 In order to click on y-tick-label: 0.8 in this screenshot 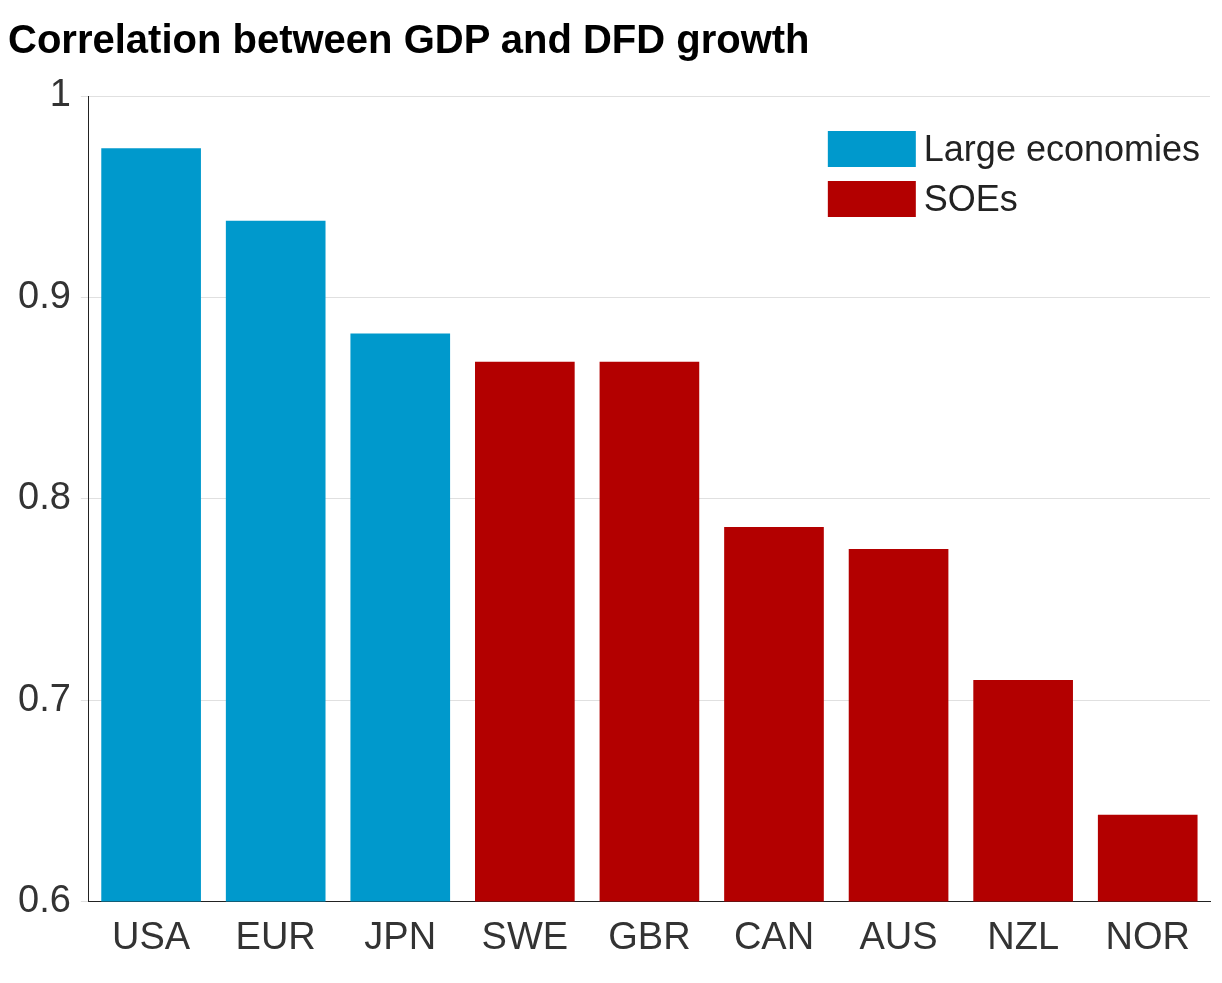, I will do `click(44, 496)`.